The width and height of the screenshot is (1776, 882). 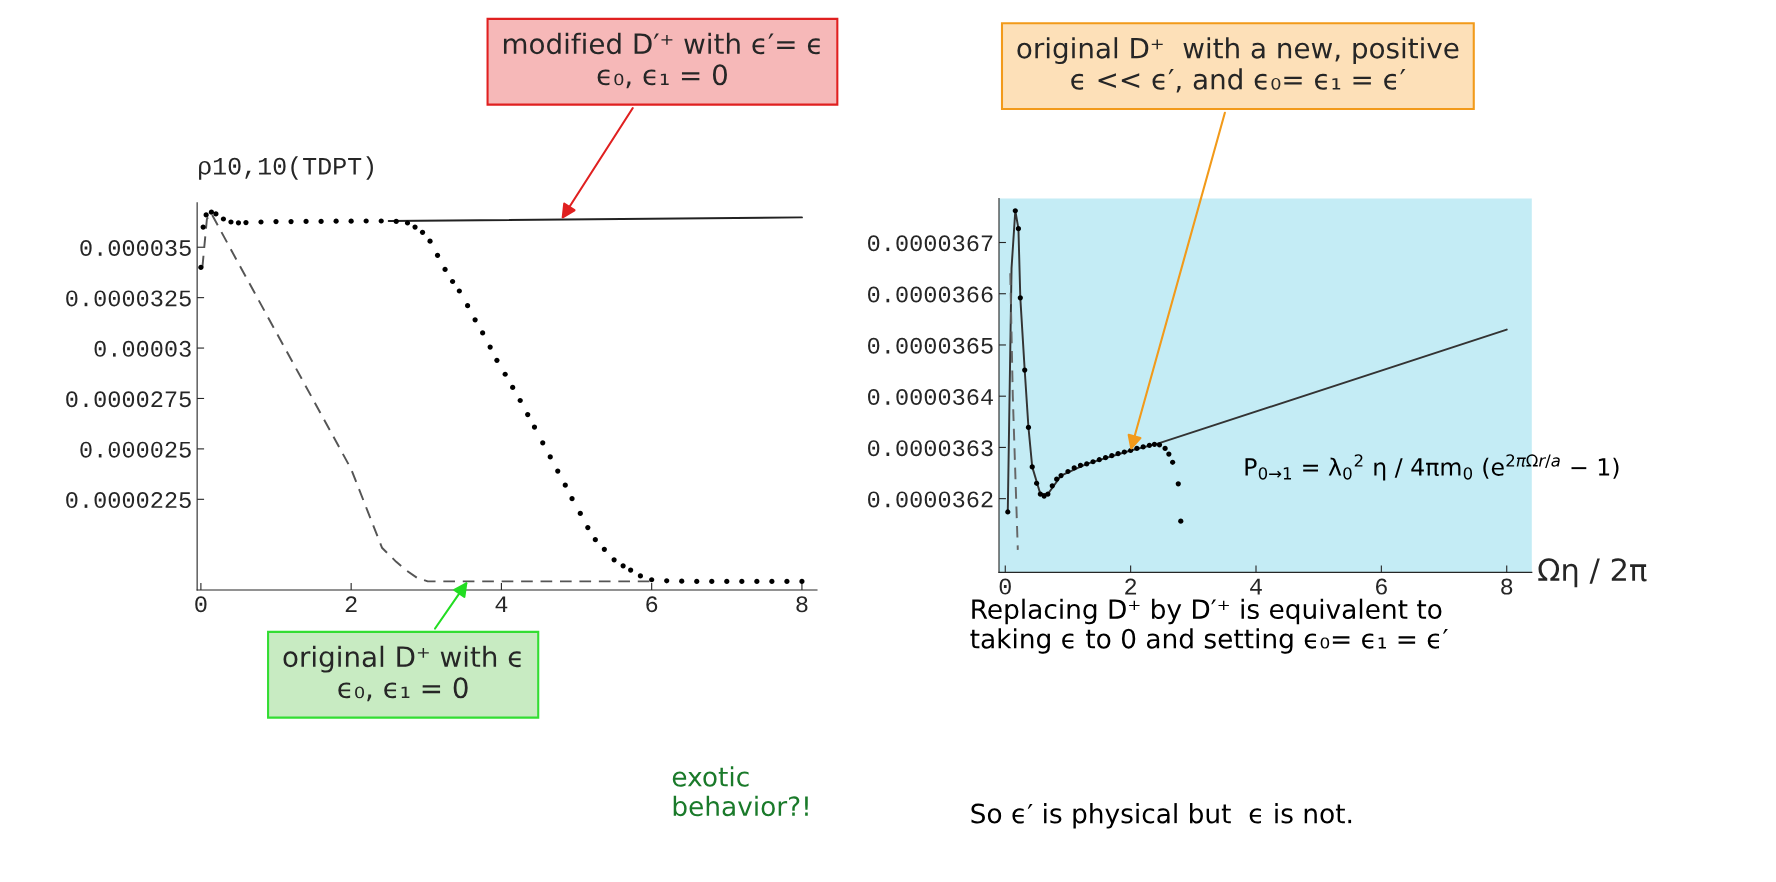 I want to click on annotation: original D⁺ with a new, positive ϵ << ϵ′, and ϵ₀= ϵ₁ = ϵ′, so click(x=1238, y=65).